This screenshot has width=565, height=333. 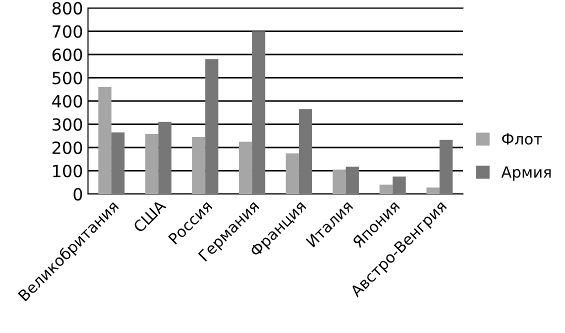 I want to click on y-tick-label: 400, so click(x=67, y=101).